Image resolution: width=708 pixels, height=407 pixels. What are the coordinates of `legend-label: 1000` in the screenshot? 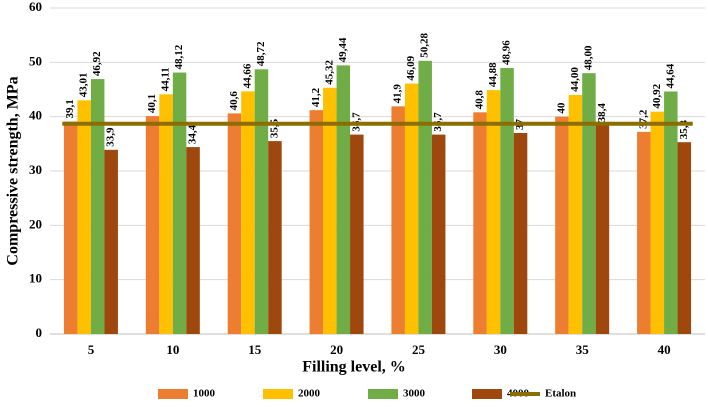 It's located at (204, 394).